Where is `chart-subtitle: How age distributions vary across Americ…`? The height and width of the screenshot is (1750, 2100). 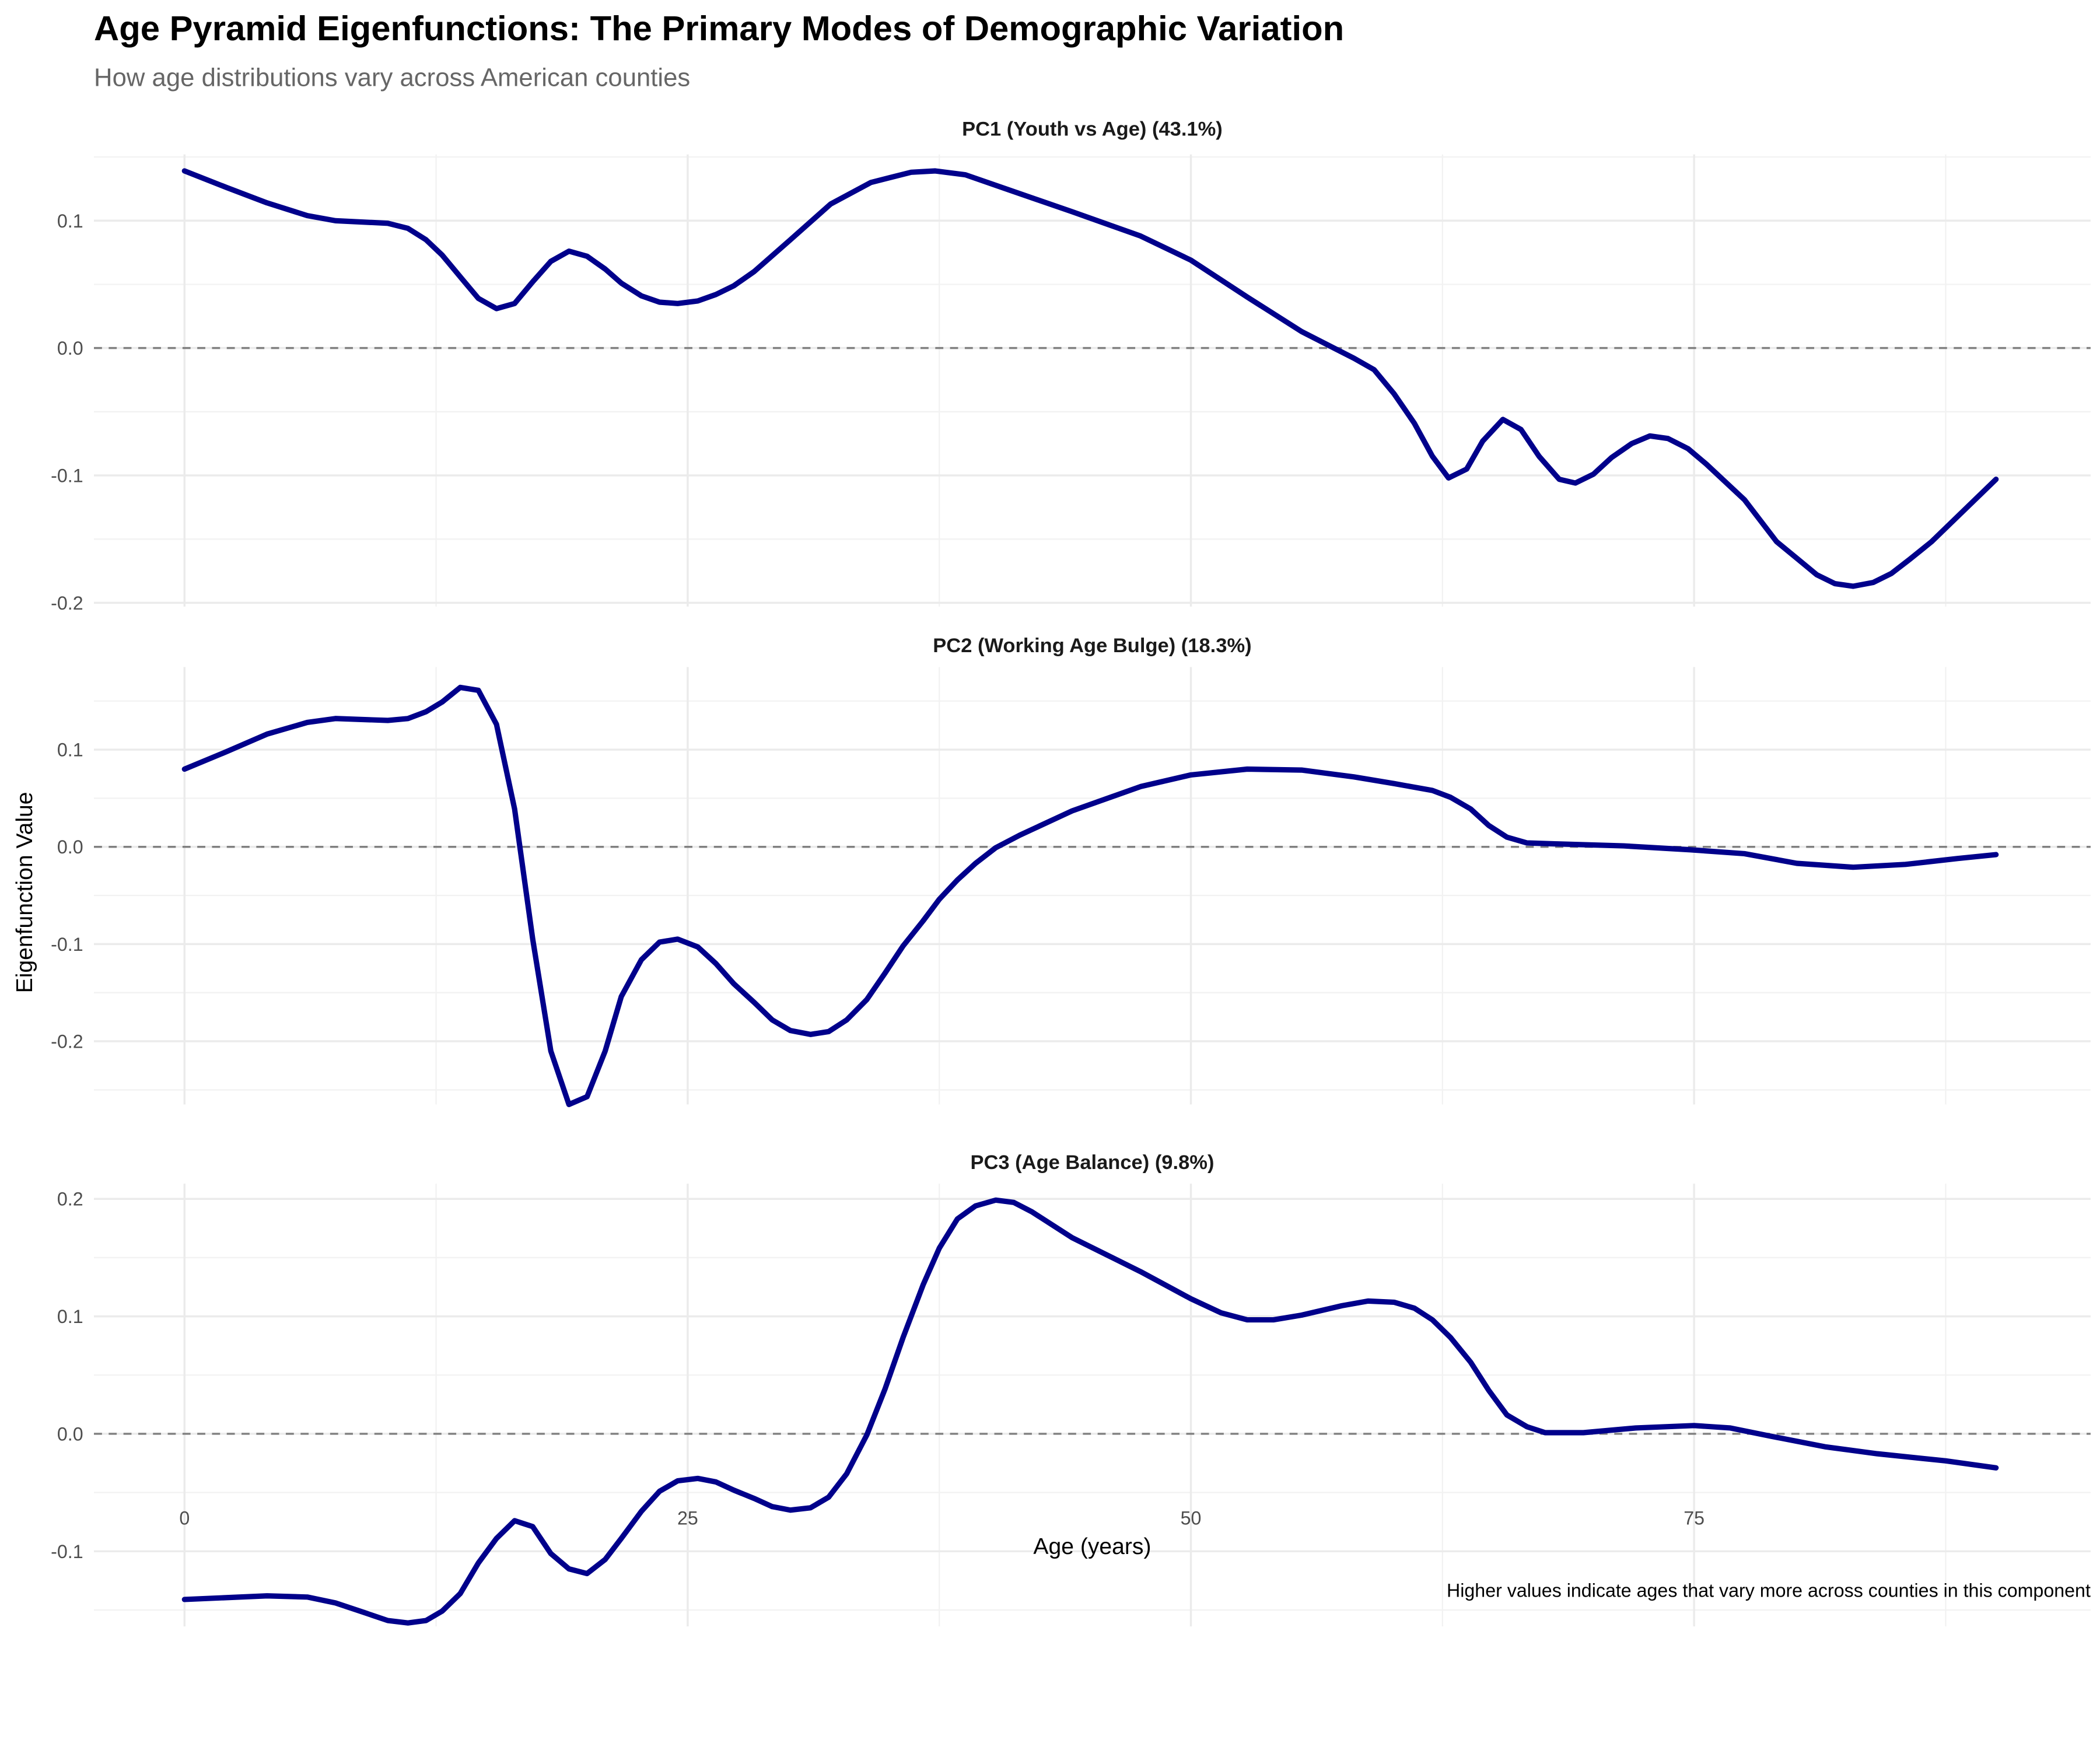
chart-subtitle: How age distributions vary across Americ… is located at coordinates (392, 78).